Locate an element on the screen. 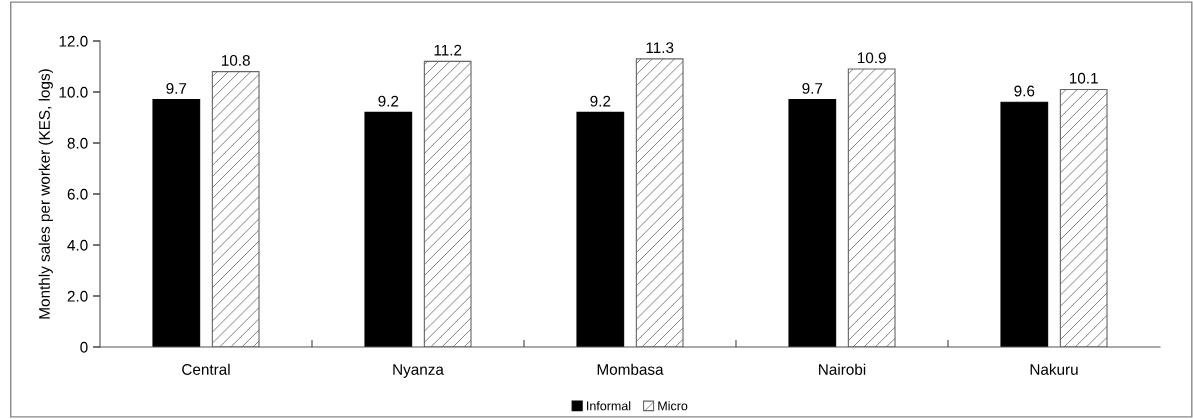  y-tick-label: 0 is located at coordinates (84, 347).